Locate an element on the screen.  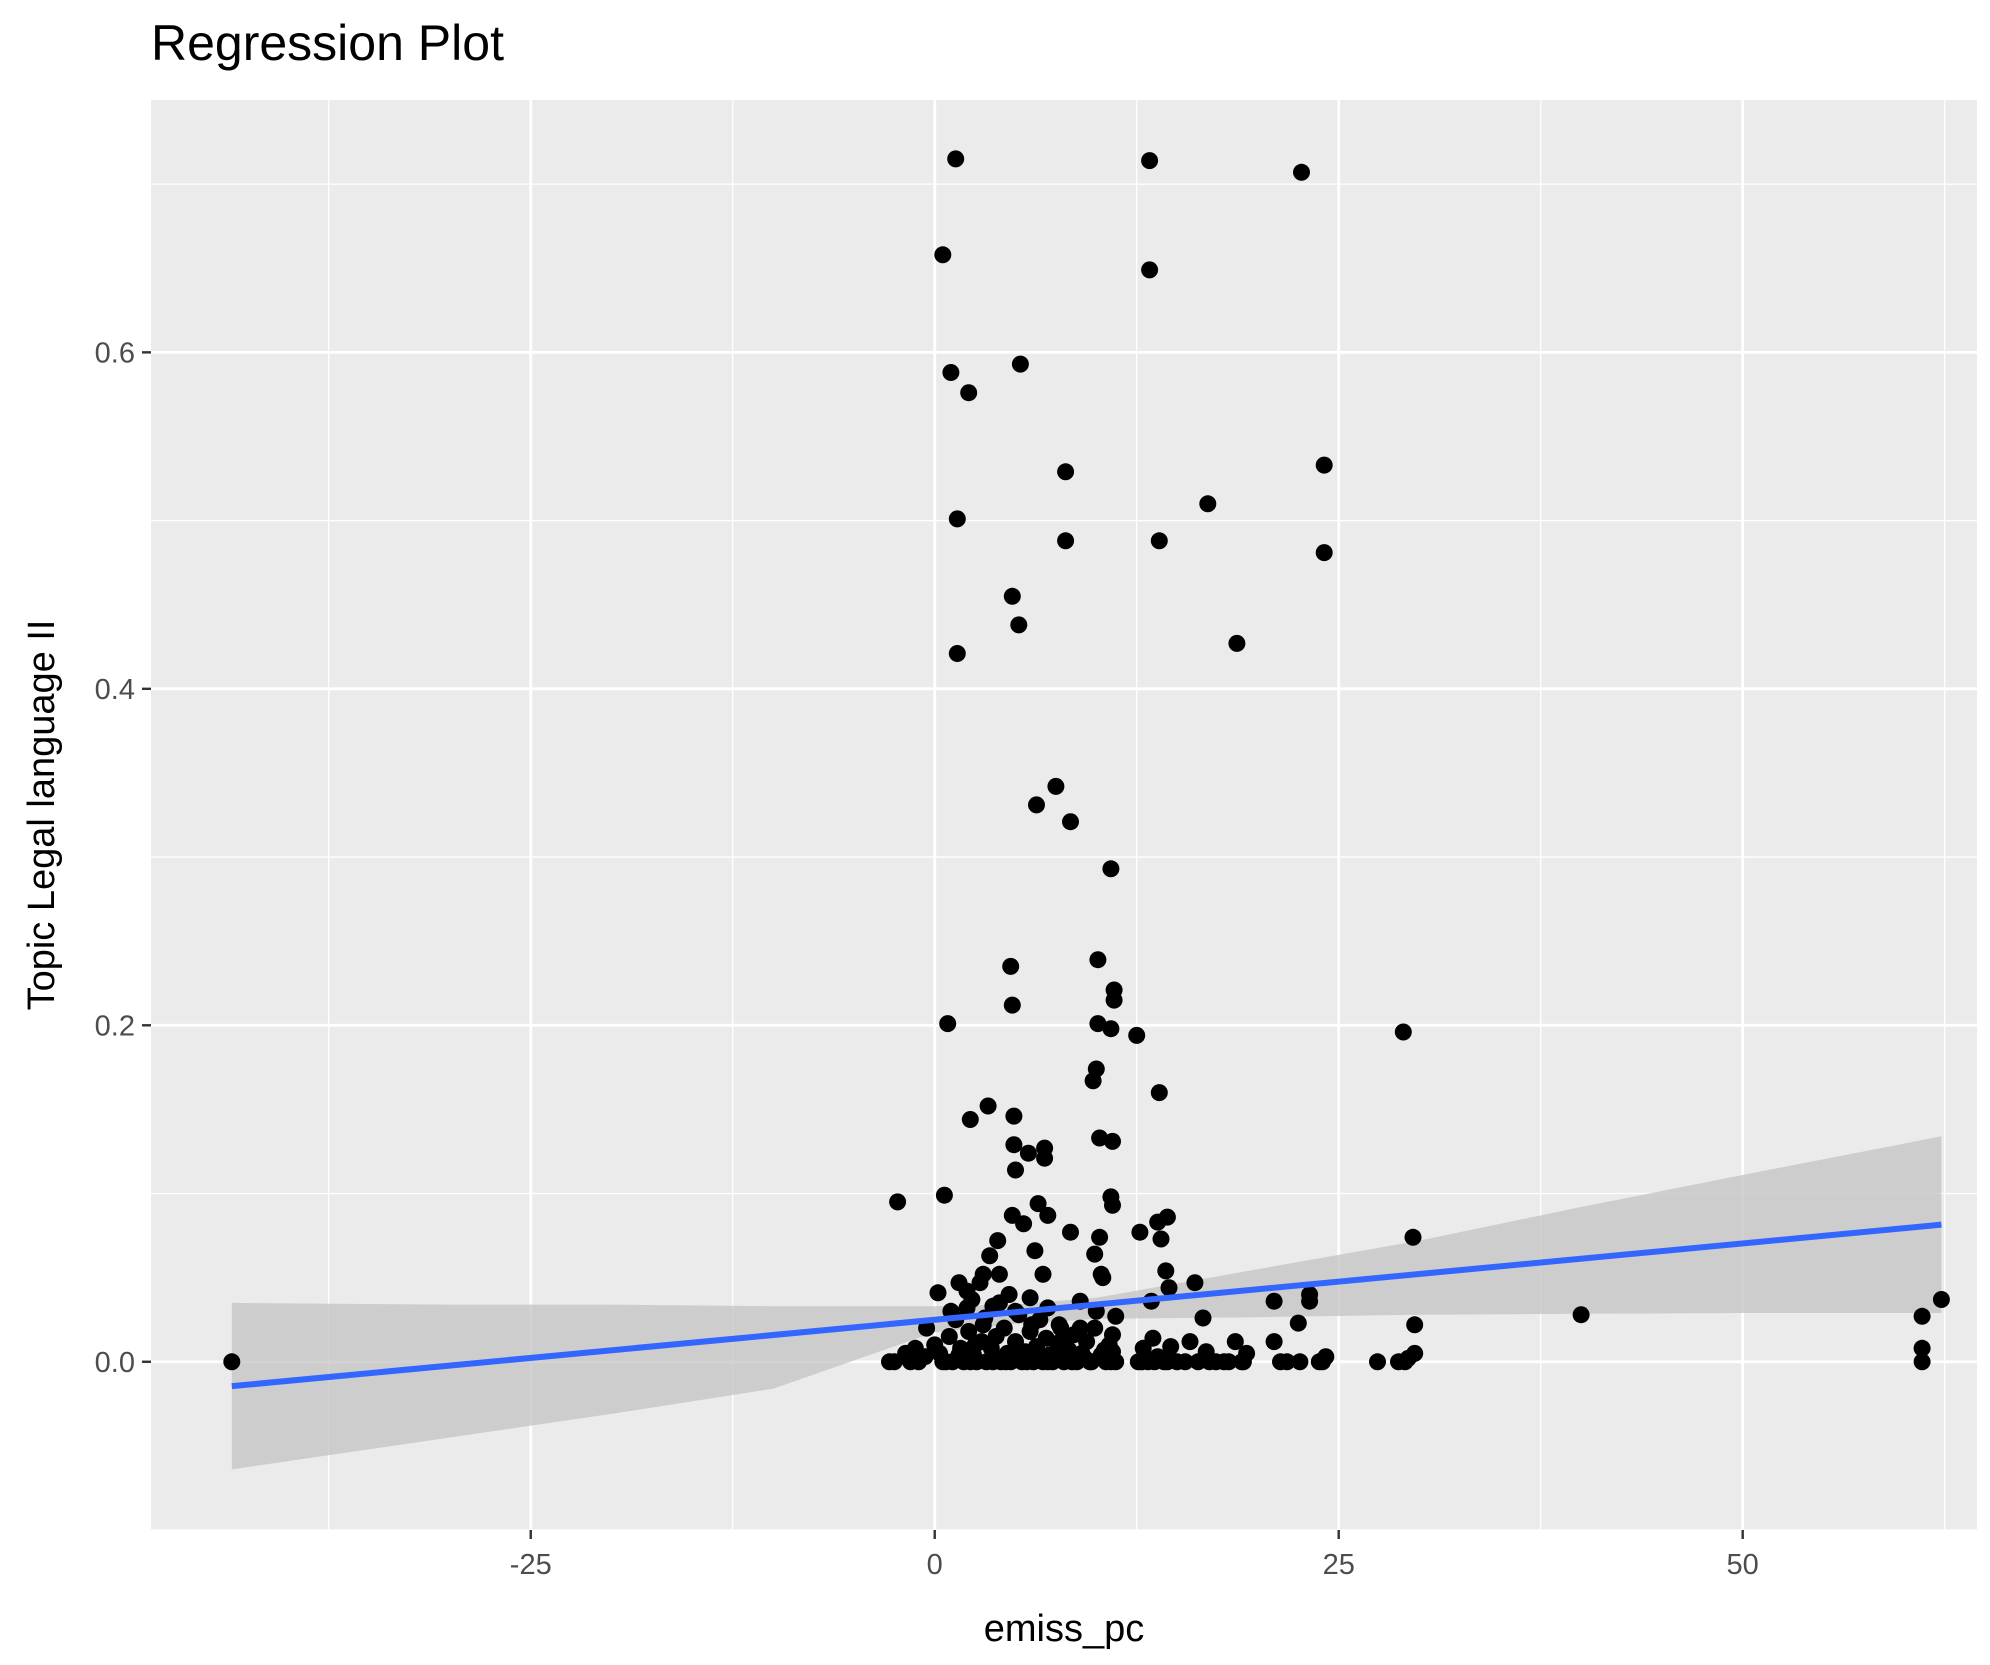
y-axis-title: Topic Legal language II is located at coordinates (42, 815).